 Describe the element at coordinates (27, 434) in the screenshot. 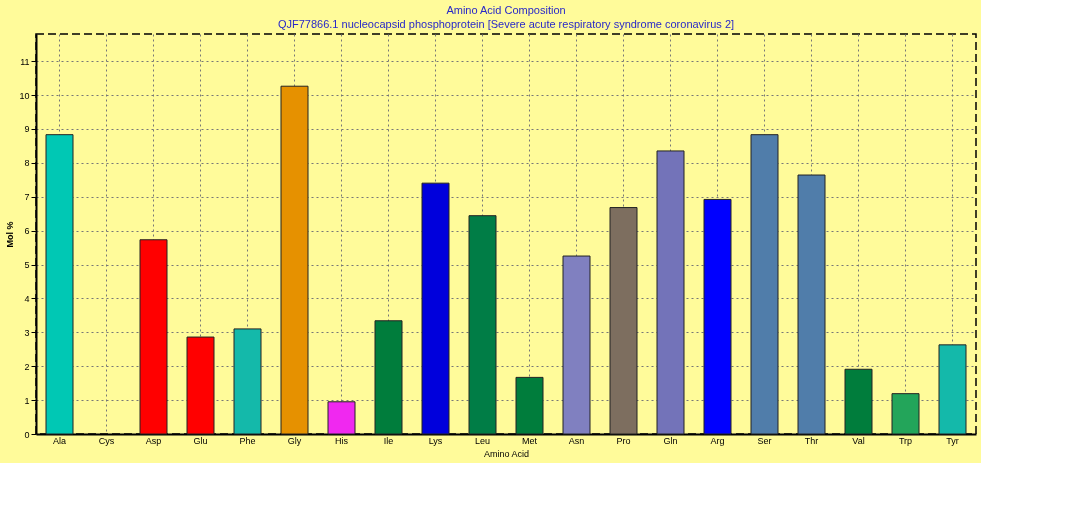

I see `y-tick-label: 0` at that location.